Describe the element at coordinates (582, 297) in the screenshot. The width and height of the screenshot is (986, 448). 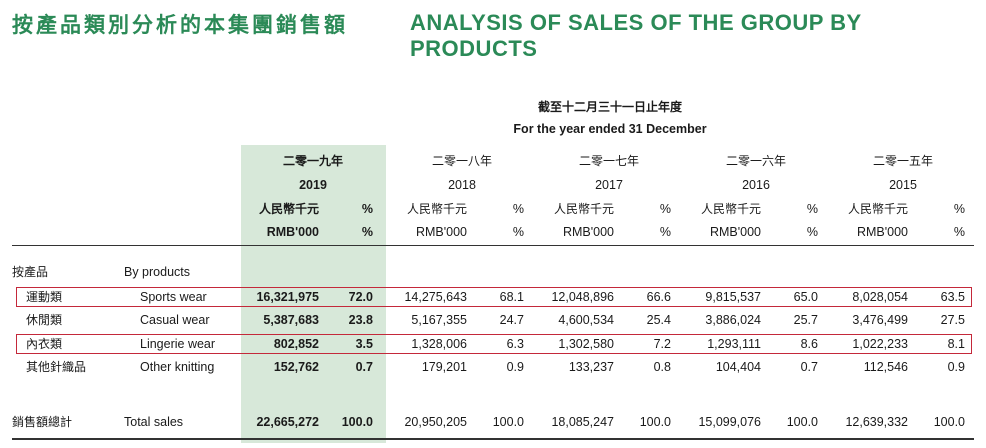
I see `amount-cell: 12,048,896` at that location.